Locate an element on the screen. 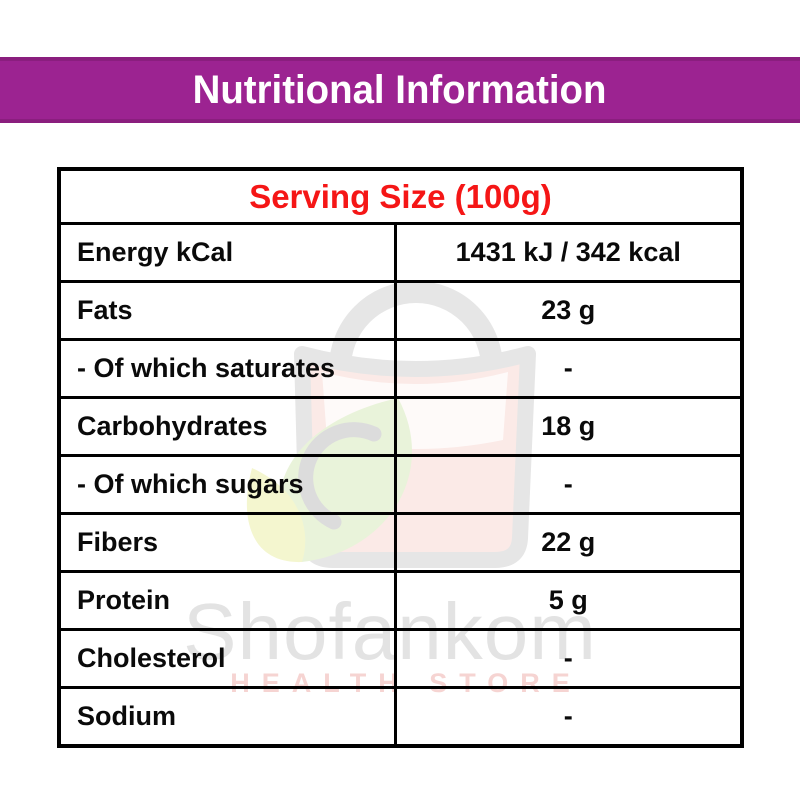 Image resolution: width=800 pixels, height=805 pixels. table-row: Fats 23 g is located at coordinates (400, 310).